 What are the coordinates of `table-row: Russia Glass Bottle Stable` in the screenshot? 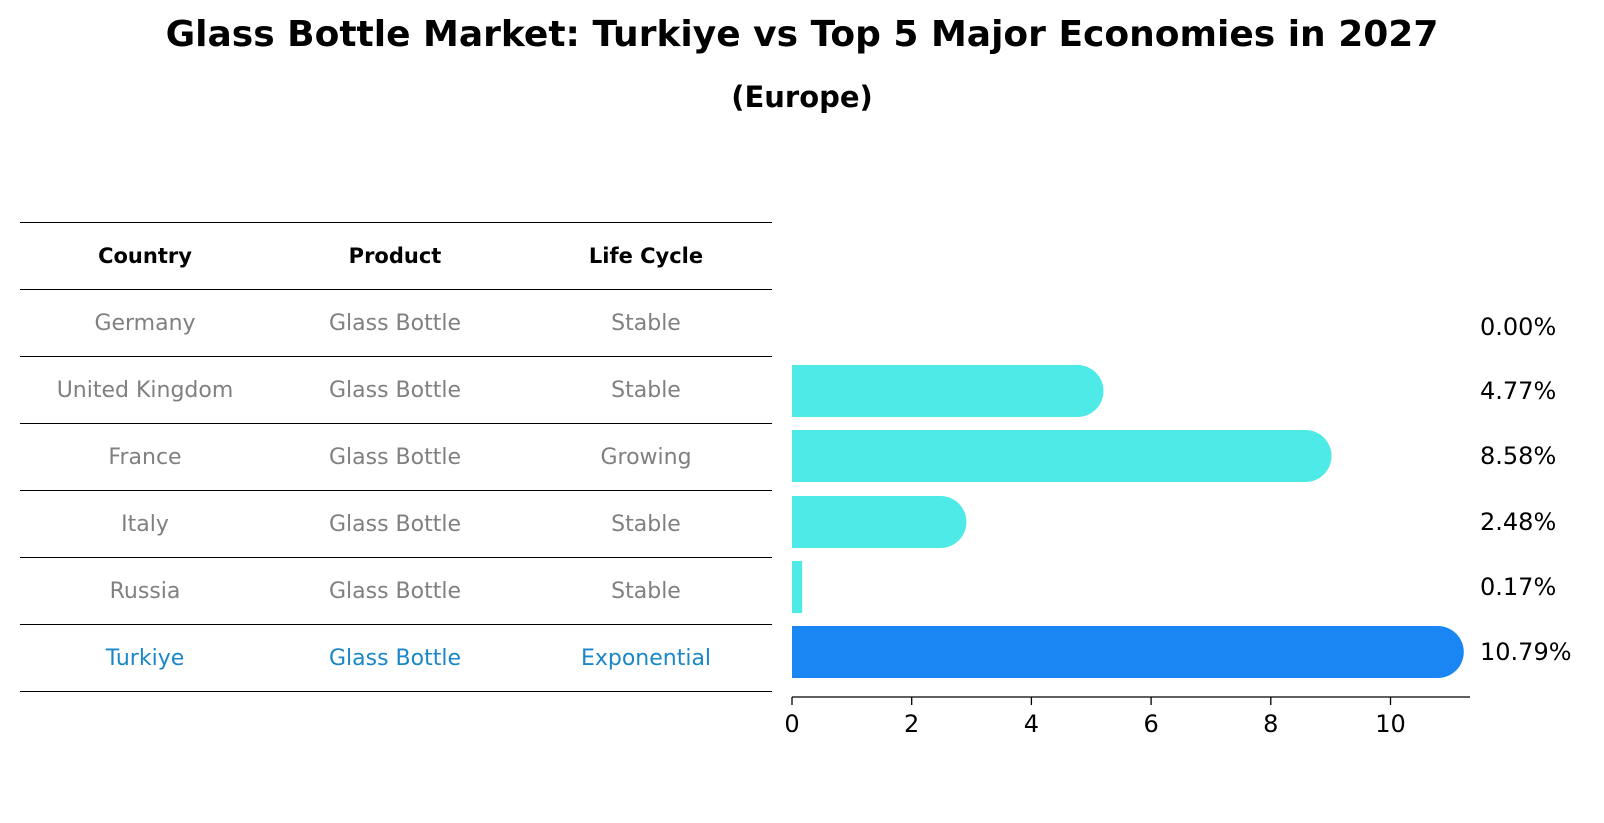 It's located at (396, 591).